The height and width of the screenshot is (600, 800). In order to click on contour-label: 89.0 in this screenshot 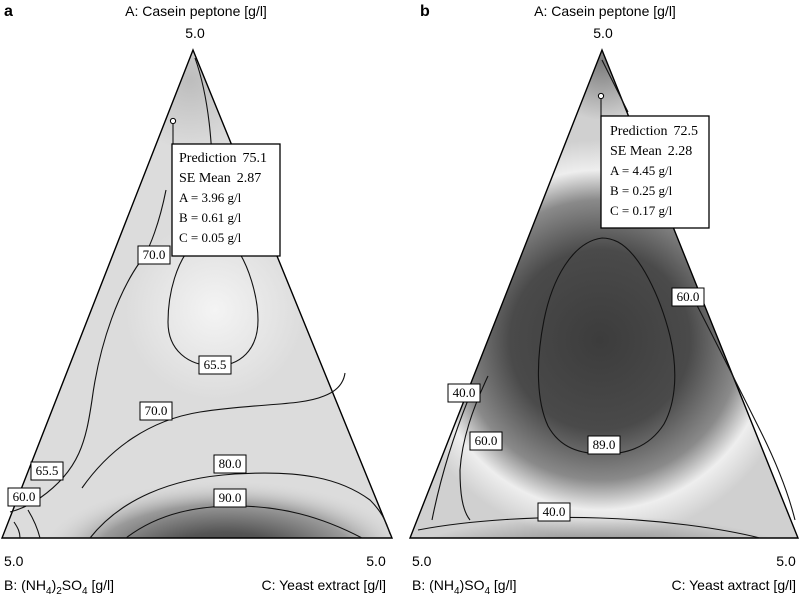, I will do `click(604, 445)`.